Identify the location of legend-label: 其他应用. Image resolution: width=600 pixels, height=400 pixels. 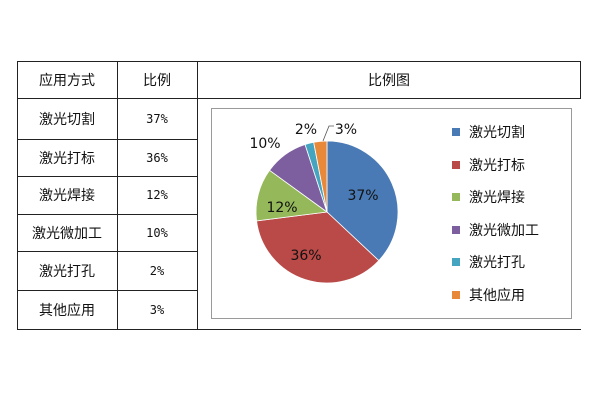
(497, 295).